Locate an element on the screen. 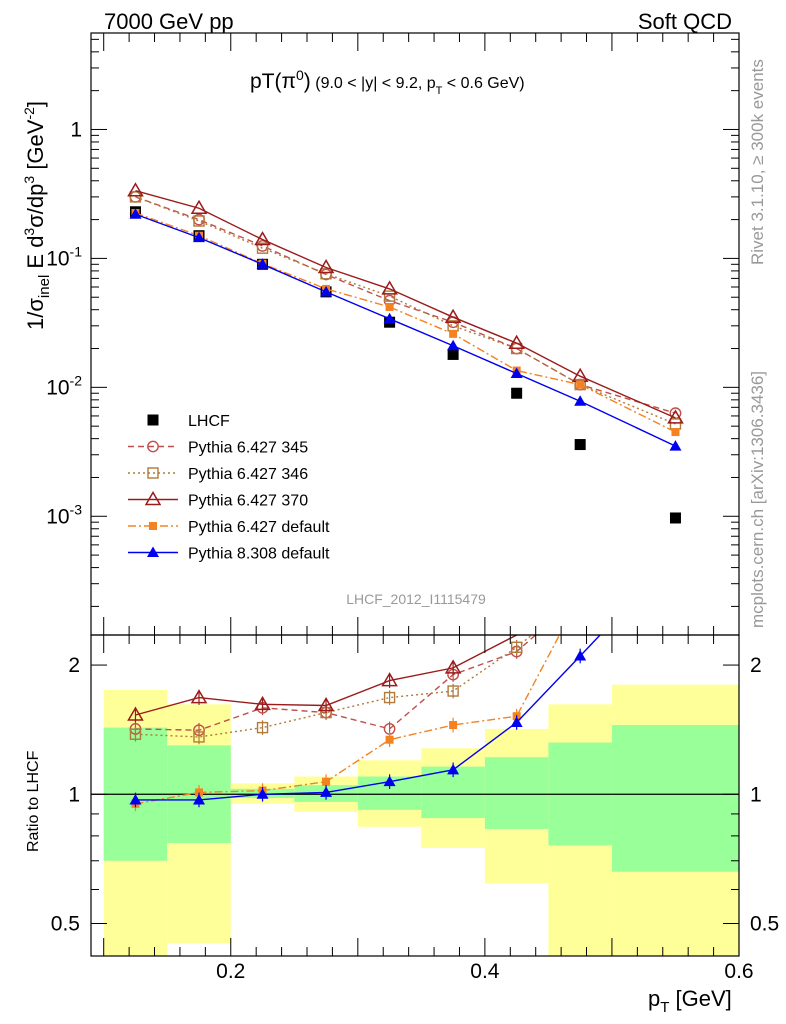  analysis-id: LHCF_2012_I1115479 is located at coordinates (416, 599).